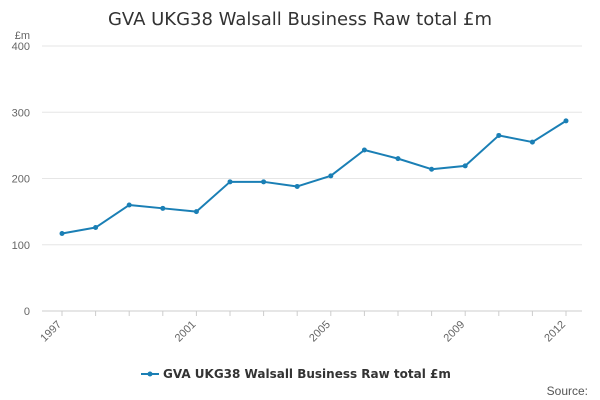  What do you see at coordinates (27, 312) in the screenshot?
I see `y-tick-label-0: 0` at bounding box center [27, 312].